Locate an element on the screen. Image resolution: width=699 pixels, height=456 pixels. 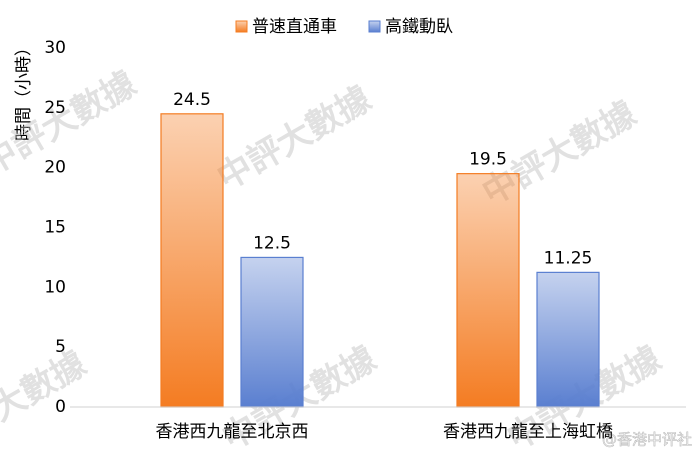
value-label: 11.25 is located at coordinates (568, 258).